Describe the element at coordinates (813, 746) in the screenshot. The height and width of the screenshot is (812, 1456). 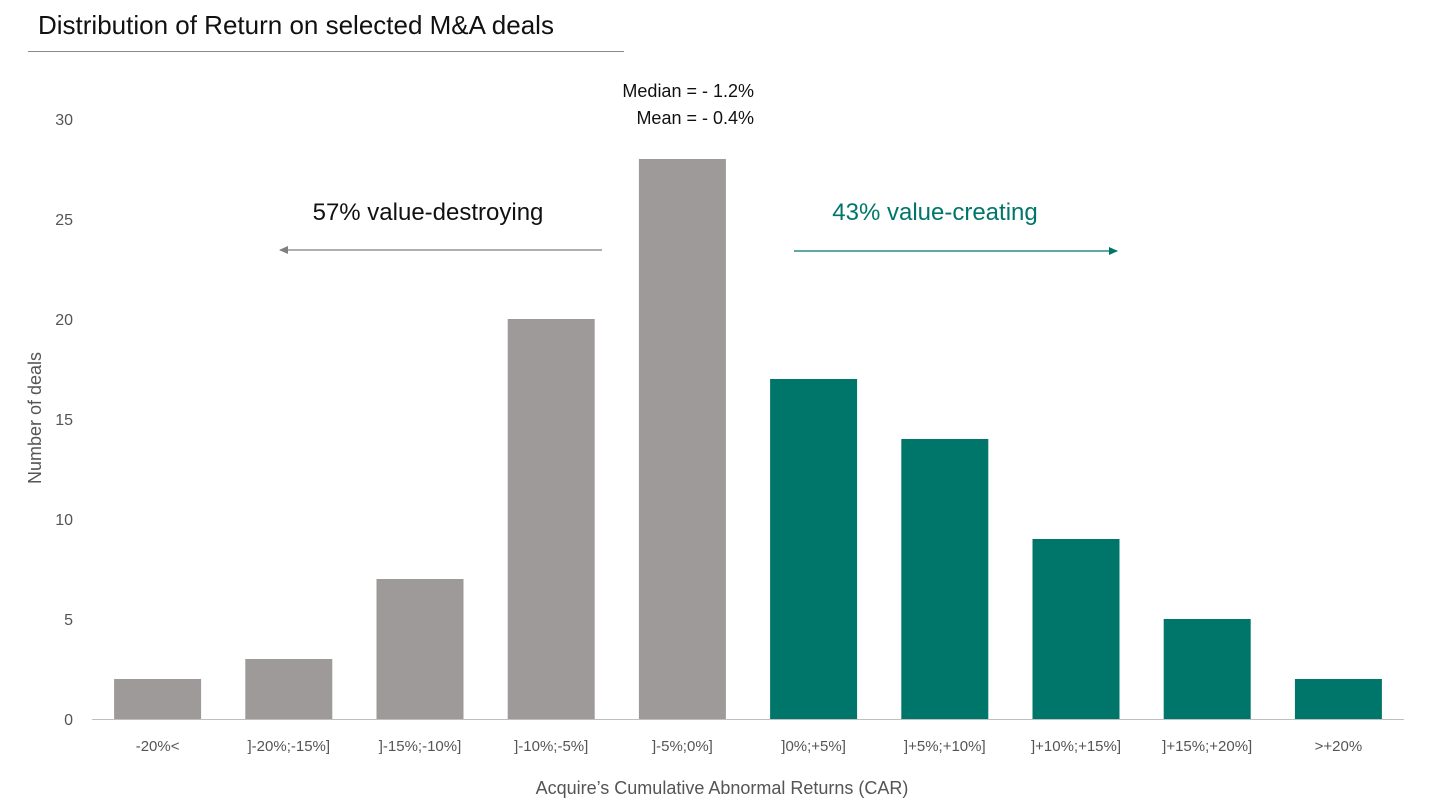
I see `x-tick-label: ]0%;+5%]` at that location.